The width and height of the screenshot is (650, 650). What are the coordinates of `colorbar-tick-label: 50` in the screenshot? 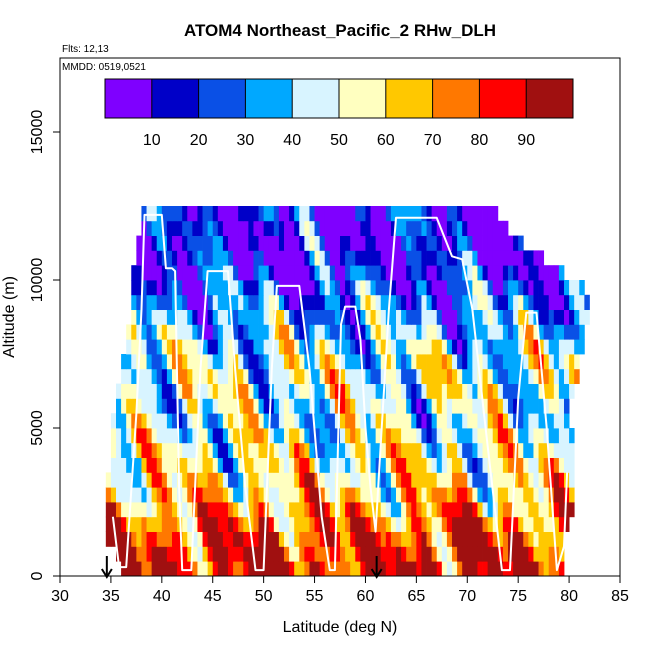 It's located at (339, 140).